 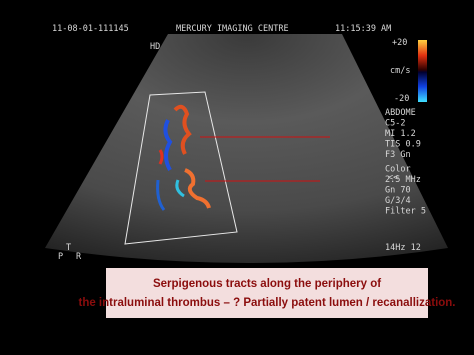 What do you see at coordinates (398, 155) in the screenshot?
I see `setting: F3 Gn` at bounding box center [398, 155].